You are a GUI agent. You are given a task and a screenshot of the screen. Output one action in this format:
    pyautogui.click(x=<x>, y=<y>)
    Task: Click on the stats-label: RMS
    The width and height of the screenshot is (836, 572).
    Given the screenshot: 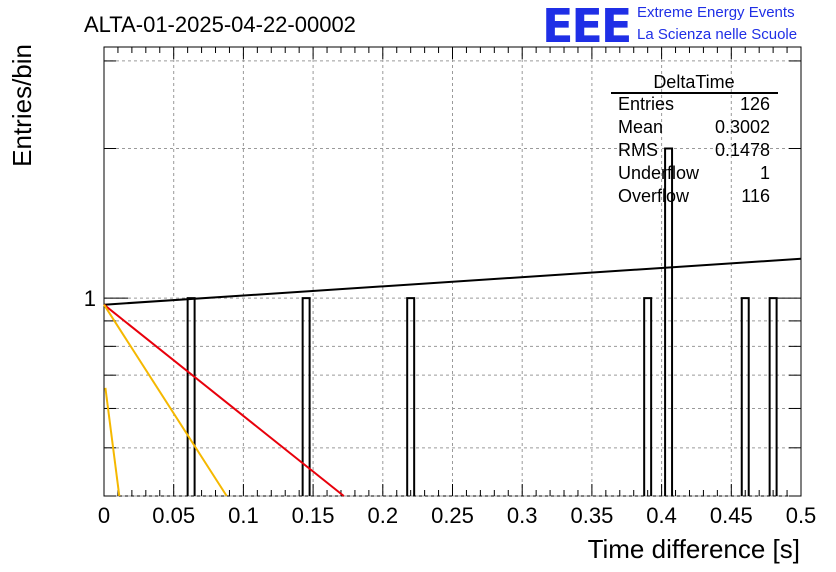 What is the action you would take?
    pyautogui.click(x=638, y=150)
    